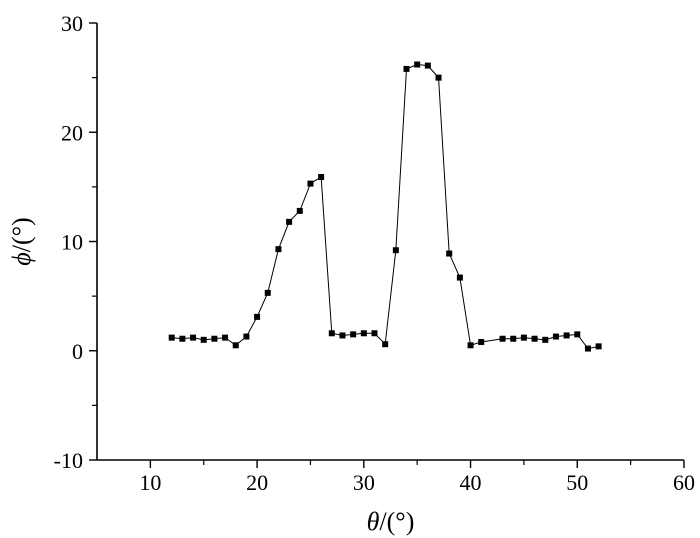  Describe the element at coordinates (396, 521) in the screenshot. I see `x-axis-unit: /(°)` at that location.